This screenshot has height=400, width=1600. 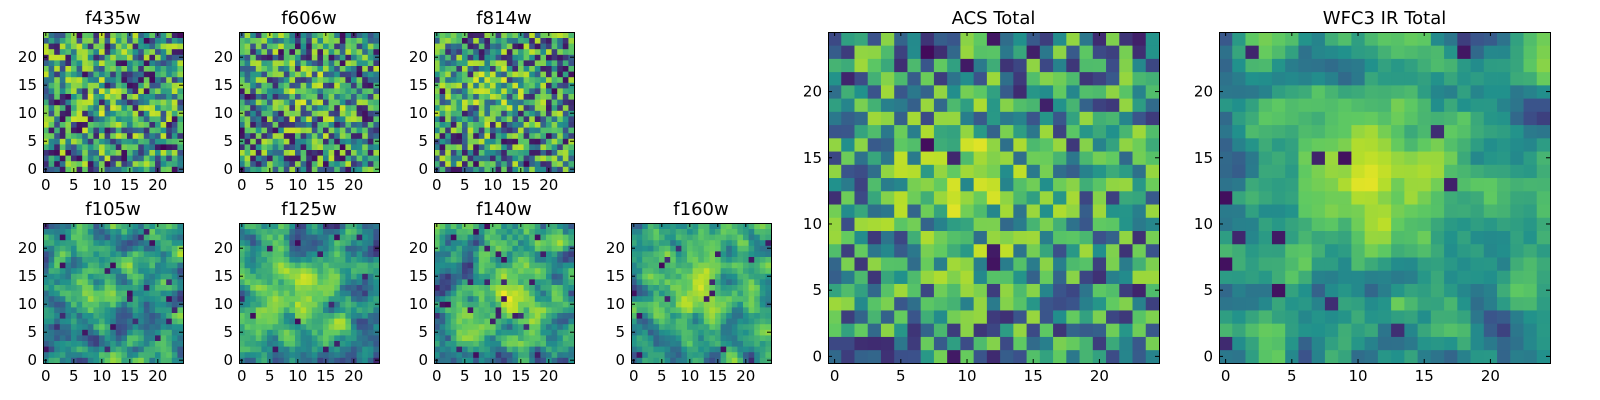 I want to click on y-tick-label: 15, so click(x=615, y=276).